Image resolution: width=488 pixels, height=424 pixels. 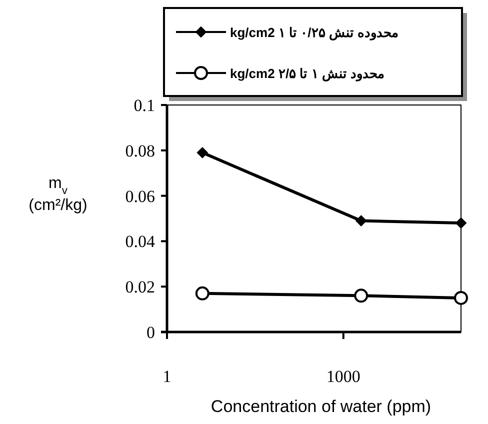 What do you see at coordinates (307, 74) in the screenshot?
I see `legend-label: محدود تنش ۱ تا ۲/۵ kg/cm2` at bounding box center [307, 74].